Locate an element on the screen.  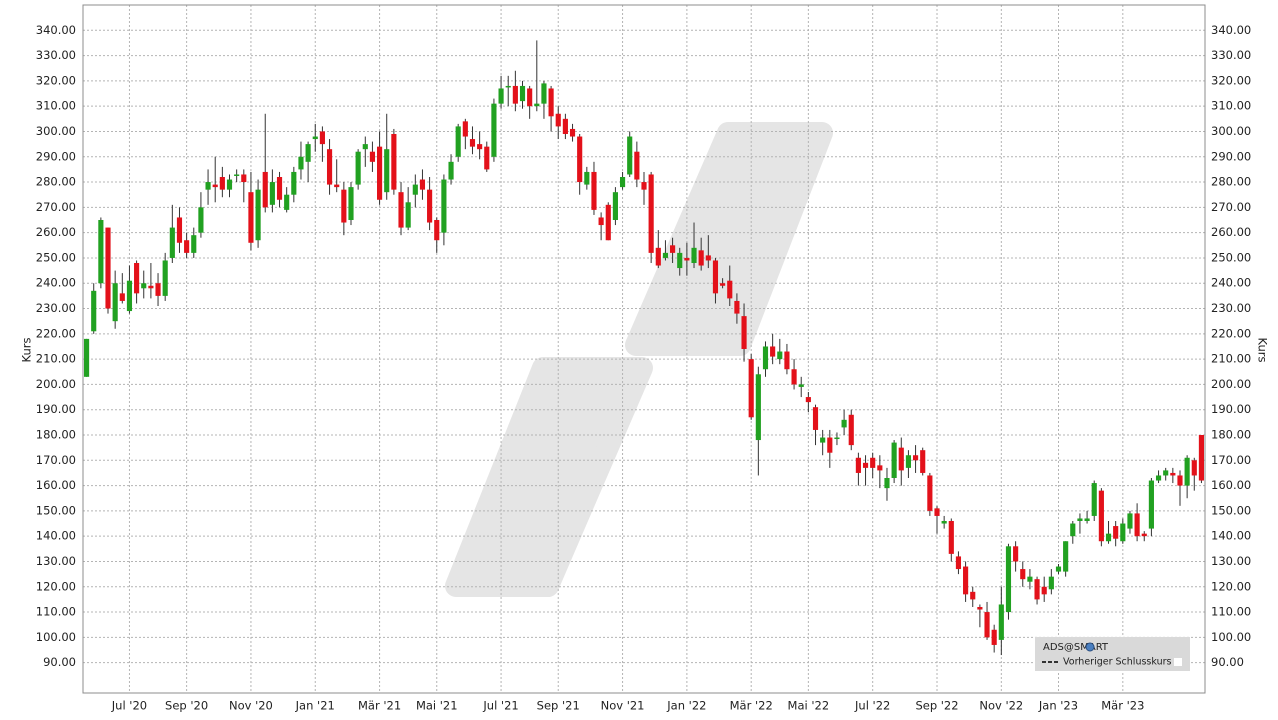
y-tick-label: 140.00 is located at coordinates (56, 536).